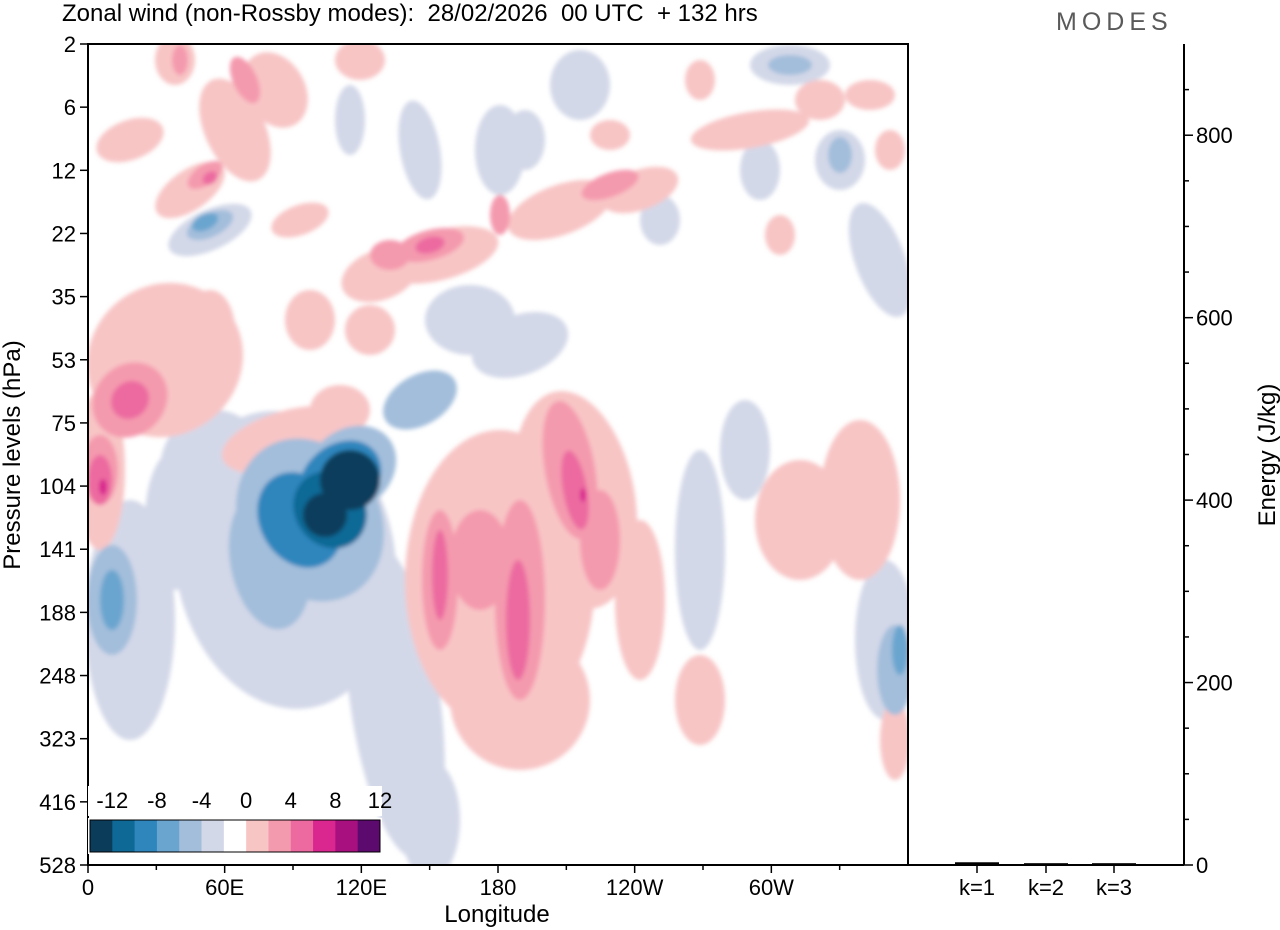 The height and width of the screenshot is (930, 1280). Describe the element at coordinates (977, 887) in the screenshot. I see `bar-category-label: k=1` at that location.